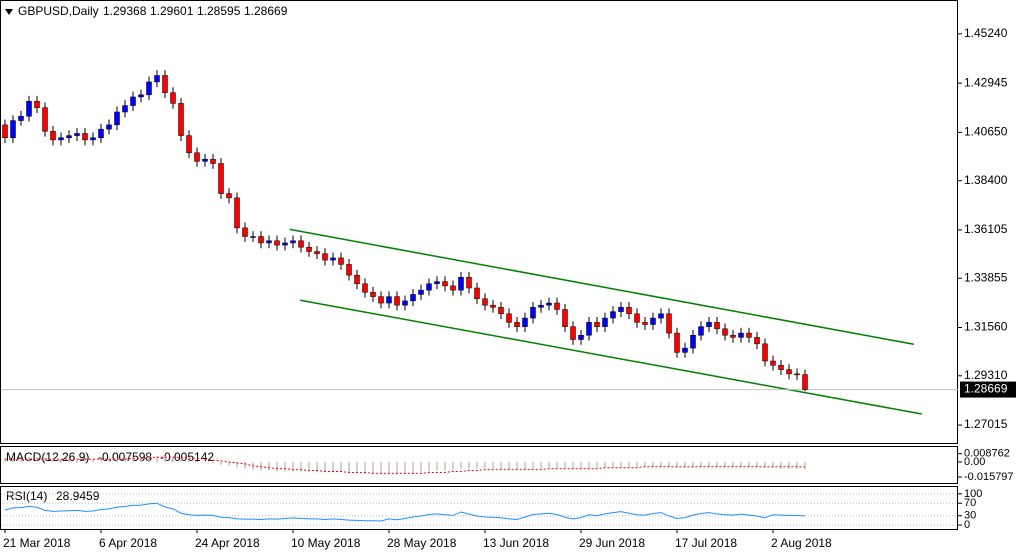 This screenshot has height=556, width=1020. What do you see at coordinates (986, 327) in the screenshot?
I see `y-tick-label: 1.31560` at bounding box center [986, 327].